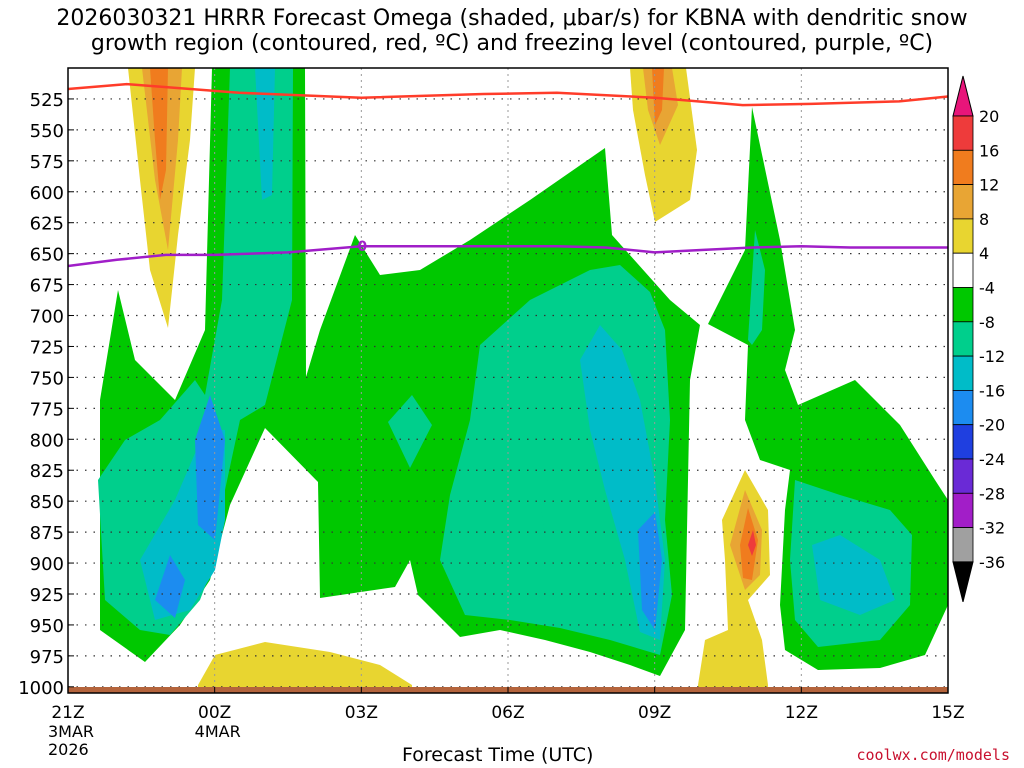  Describe the element at coordinates (984, 253) in the screenshot. I see `colorbar-label-4: 4` at that location.